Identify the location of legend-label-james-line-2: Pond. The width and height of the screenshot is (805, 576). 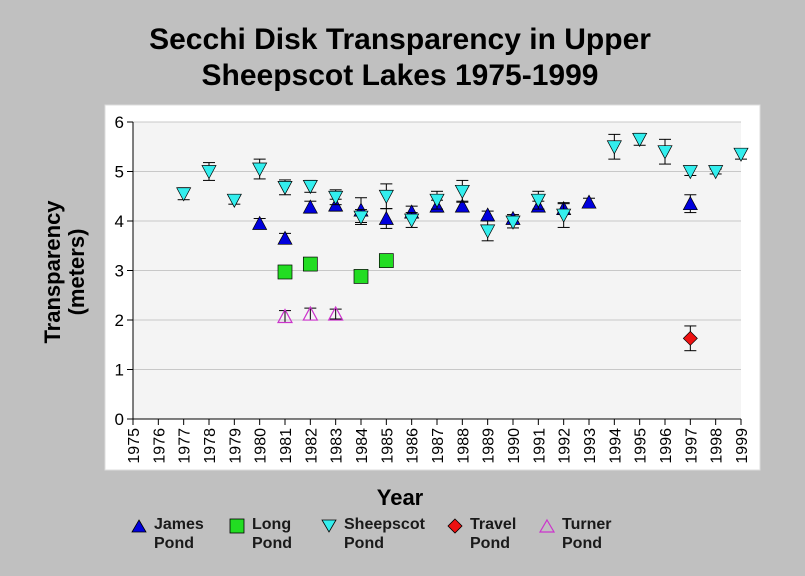
(174, 543).